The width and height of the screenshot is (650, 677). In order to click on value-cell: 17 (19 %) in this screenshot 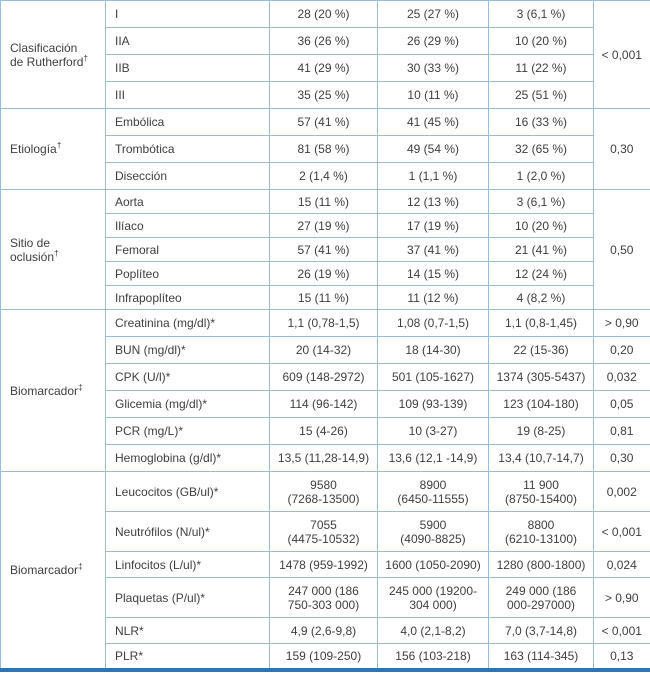, I will do `click(433, 225)`.